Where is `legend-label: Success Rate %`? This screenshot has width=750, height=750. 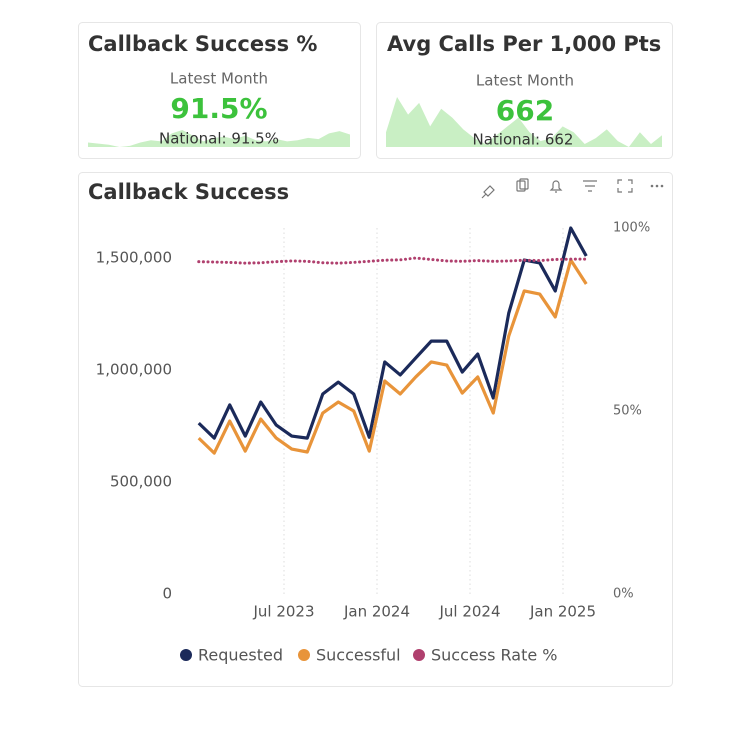
legend-label: Success Rate % is located at coordinates (494, 655).